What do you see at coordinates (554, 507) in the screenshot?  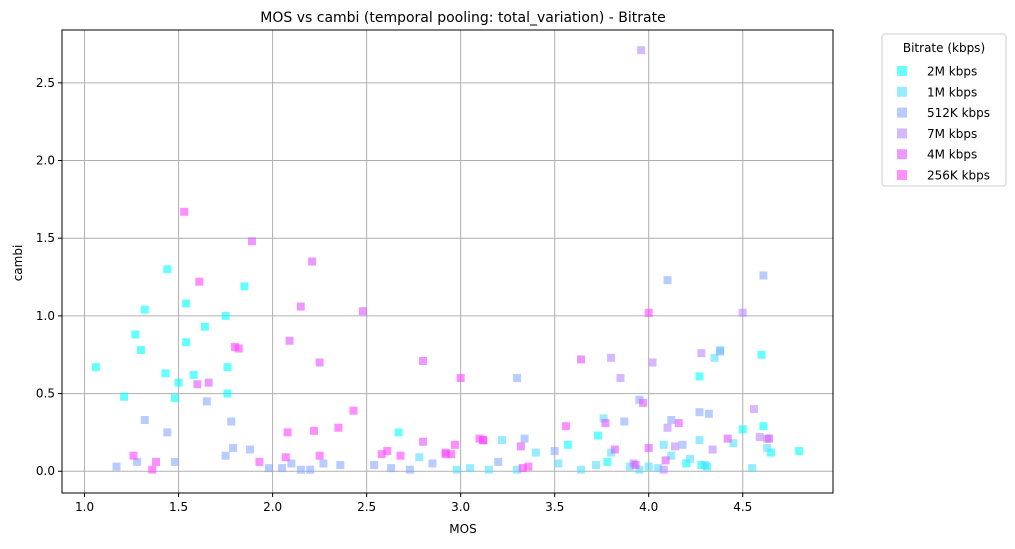 I see `x-tick-label: 3.5` at bounding box center [554, 507].